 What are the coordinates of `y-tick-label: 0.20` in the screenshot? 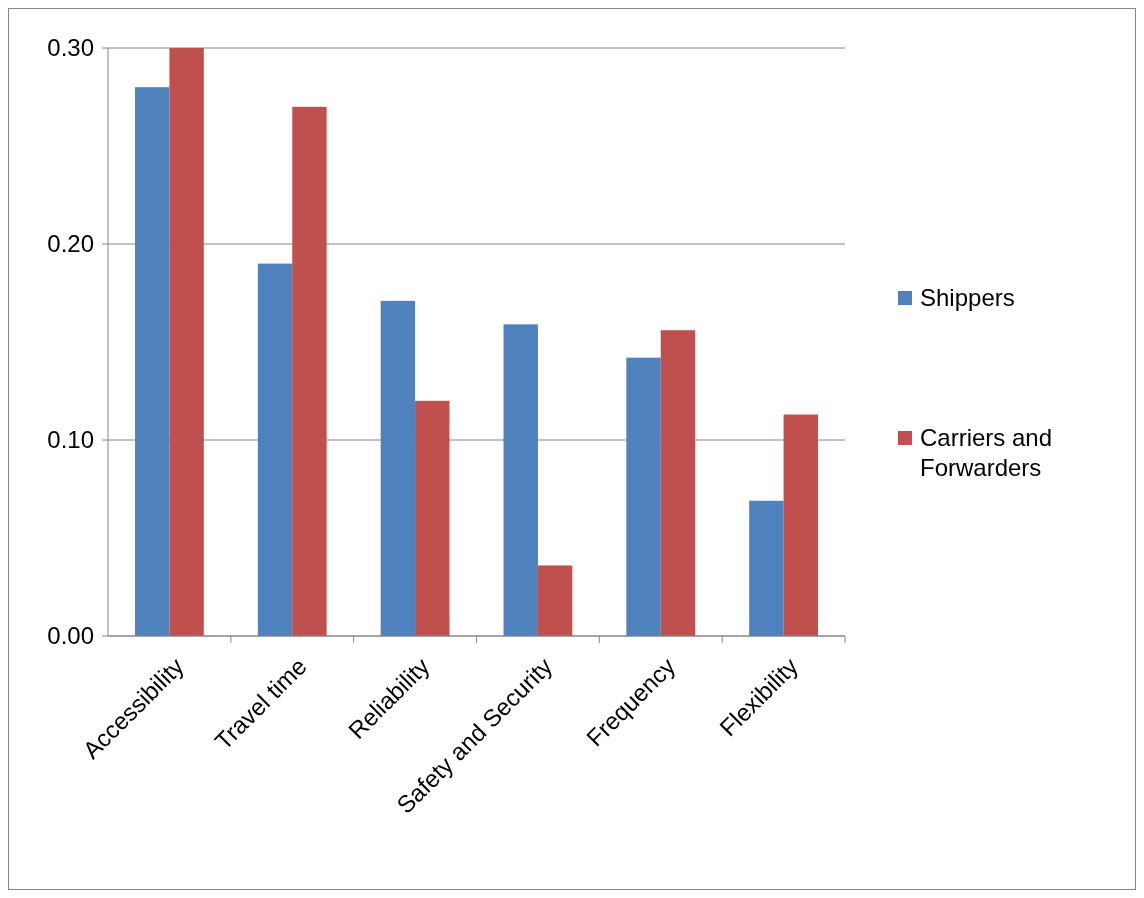 It's located at (70, 244).